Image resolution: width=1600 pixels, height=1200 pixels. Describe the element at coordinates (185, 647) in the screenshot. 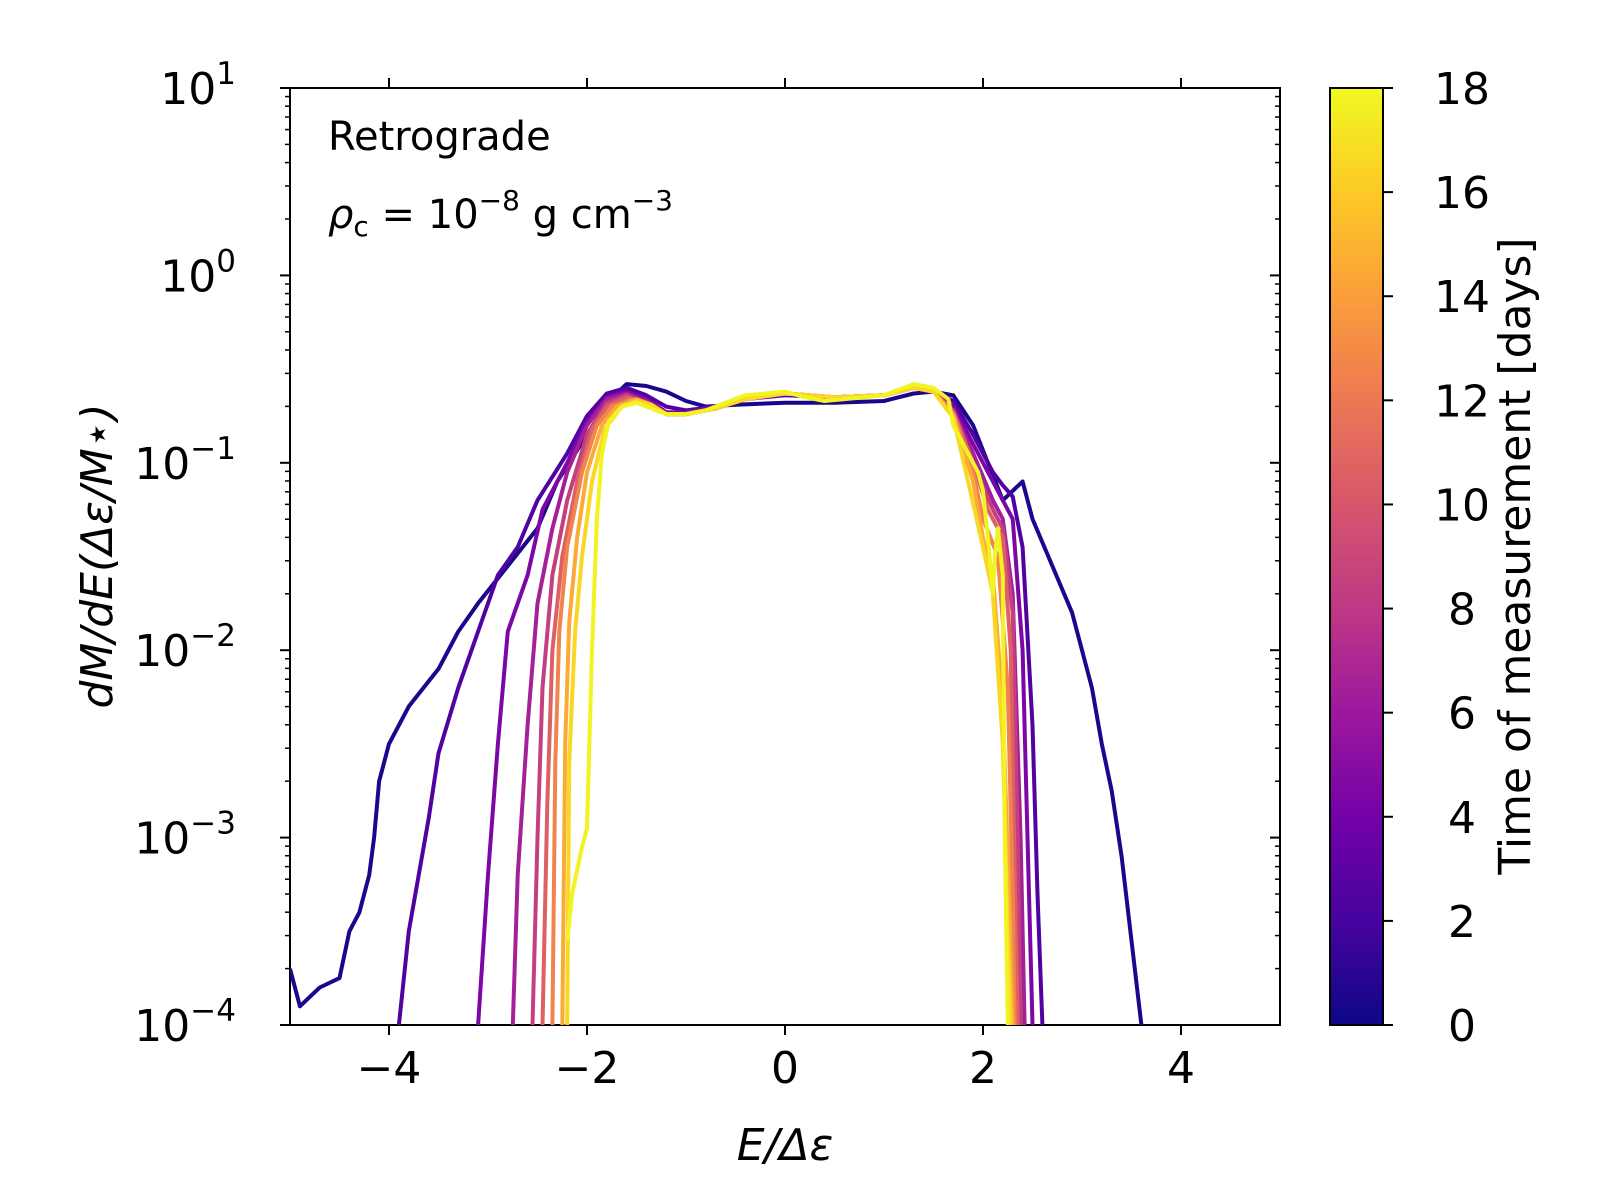

I see `y-tick-label: 10⁻²` at that location.